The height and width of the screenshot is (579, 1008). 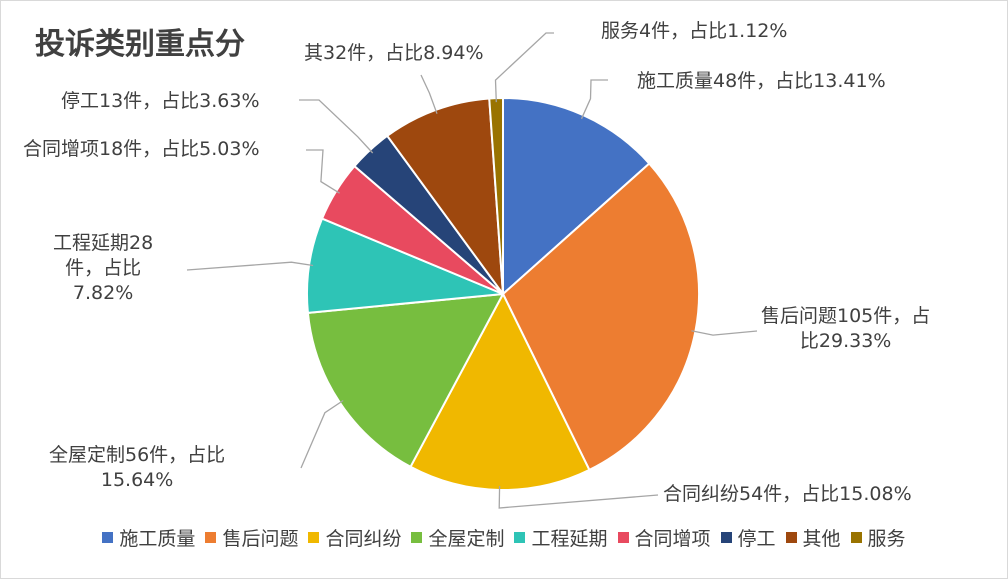 I want to click on legend-label: 合同纠纷, so click(x=363, y=539).